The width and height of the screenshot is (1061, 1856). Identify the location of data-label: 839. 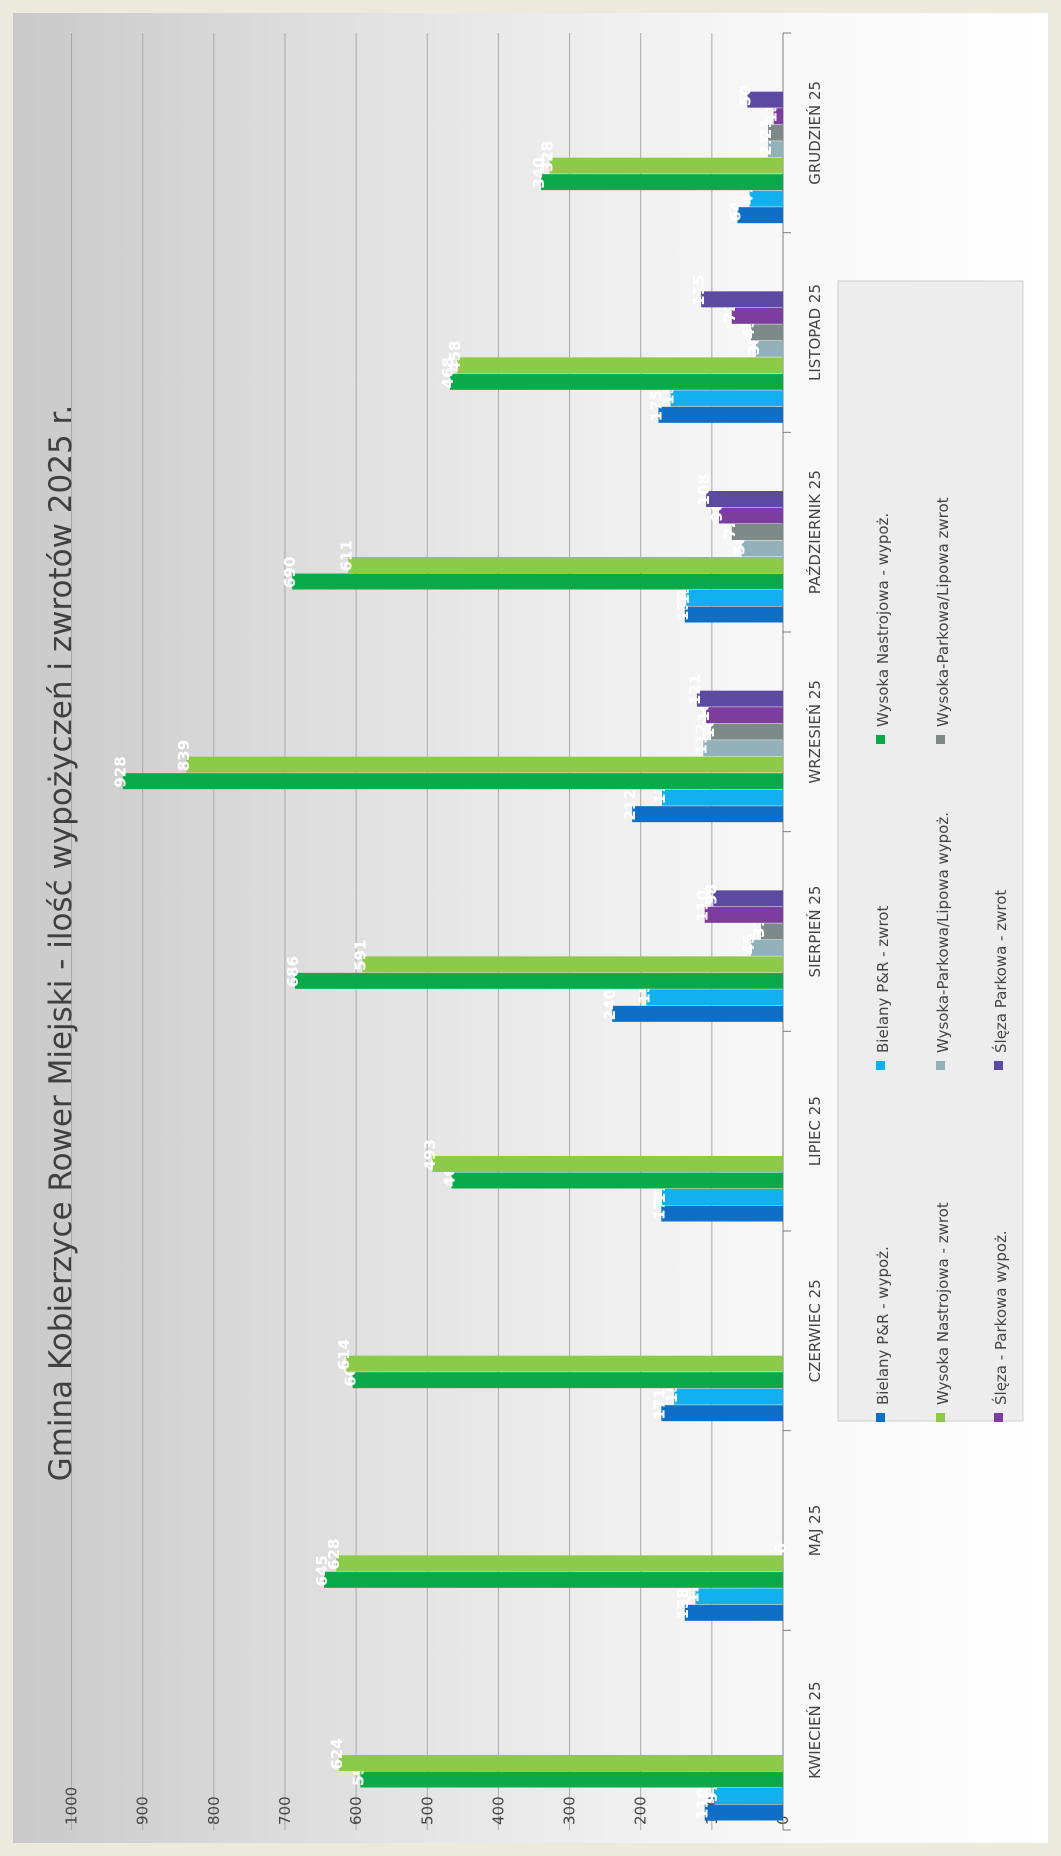
(184, 755).